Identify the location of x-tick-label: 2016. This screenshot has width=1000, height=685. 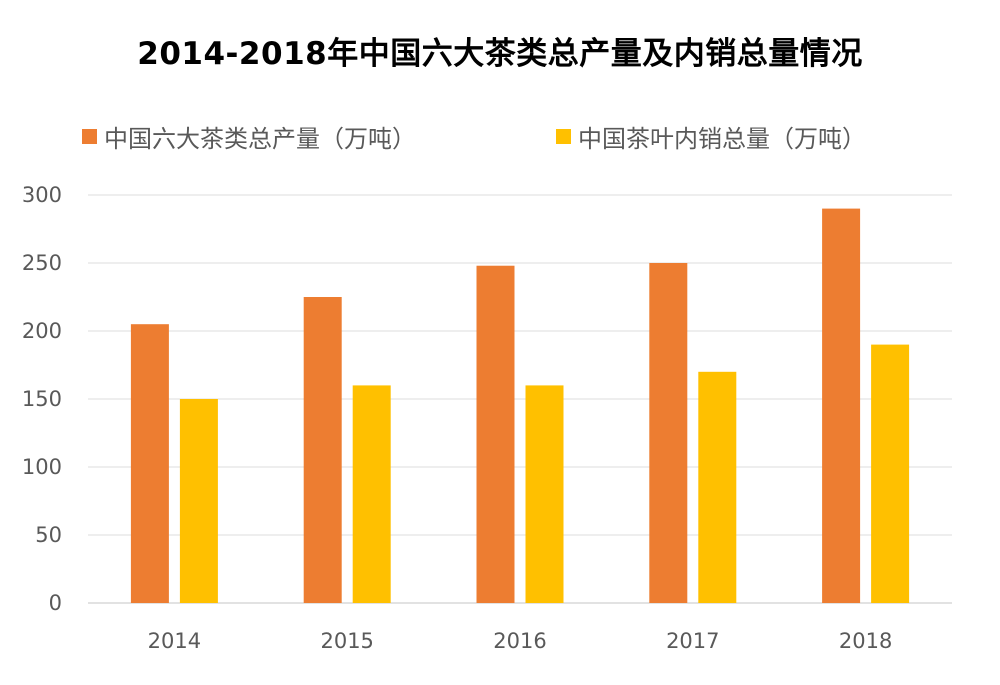
(519, 641).